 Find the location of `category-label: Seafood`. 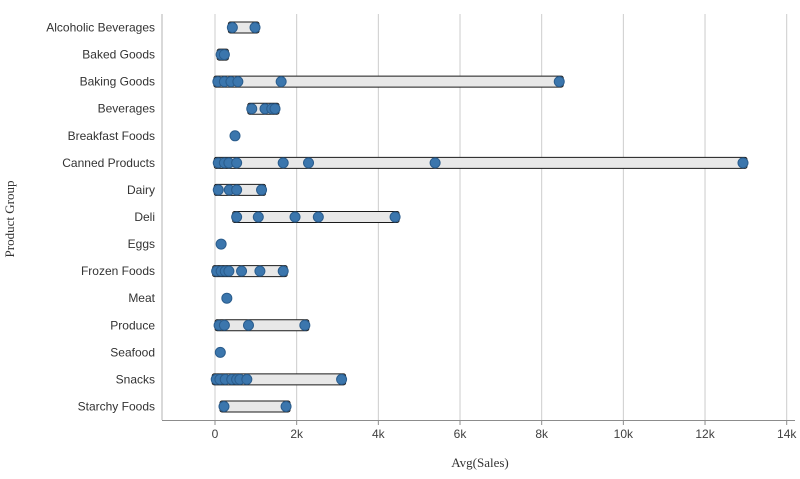

category-label: Seafood is located at coordinates (132, 352).